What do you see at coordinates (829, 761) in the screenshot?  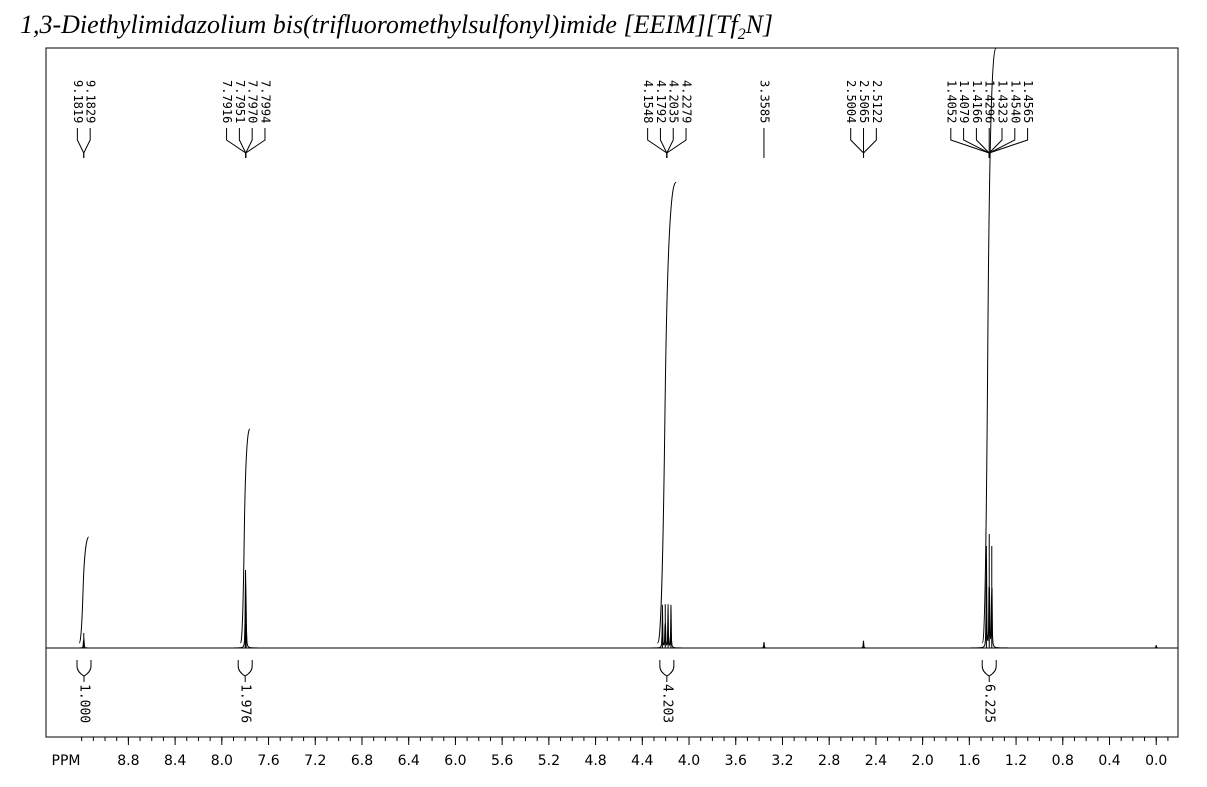 I see `x-tick-label: 2.8` at bounding box center [829, 761].